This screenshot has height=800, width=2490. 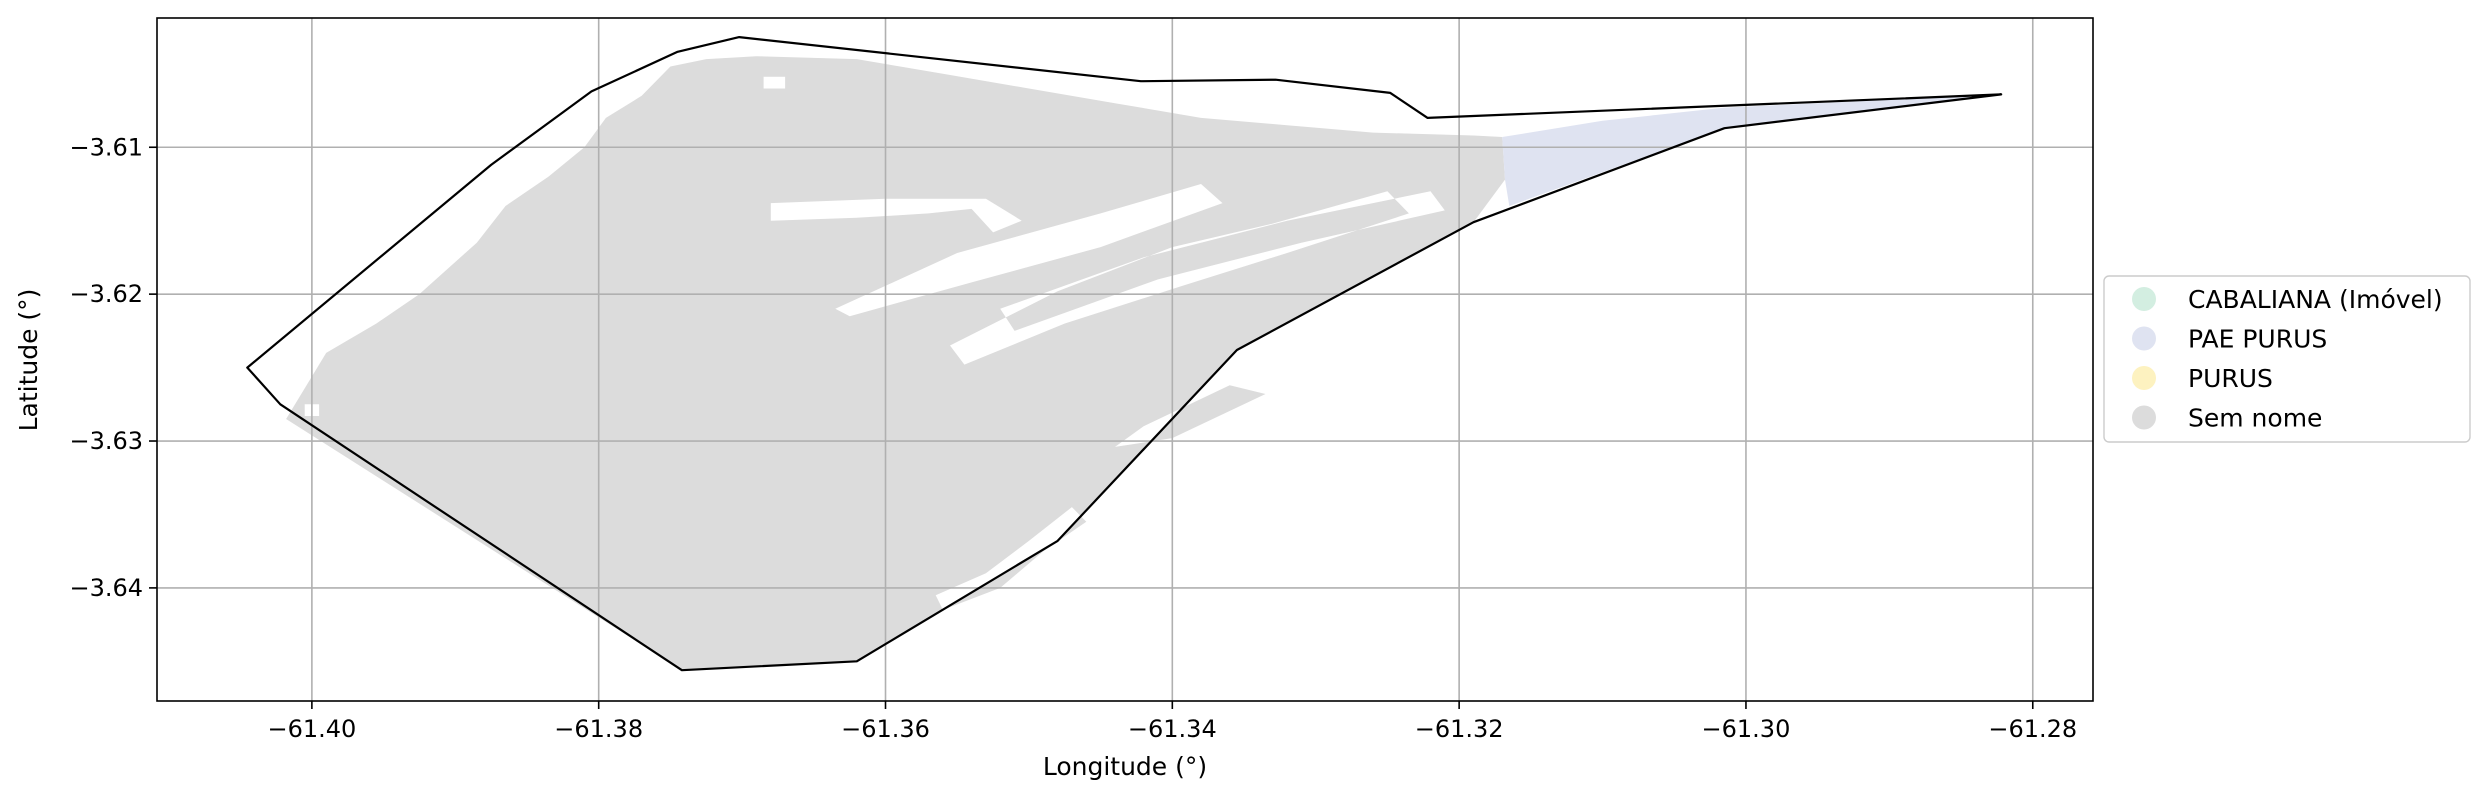 I want to click on x-tick-label: −61.34, so click(x=1172, y=729).